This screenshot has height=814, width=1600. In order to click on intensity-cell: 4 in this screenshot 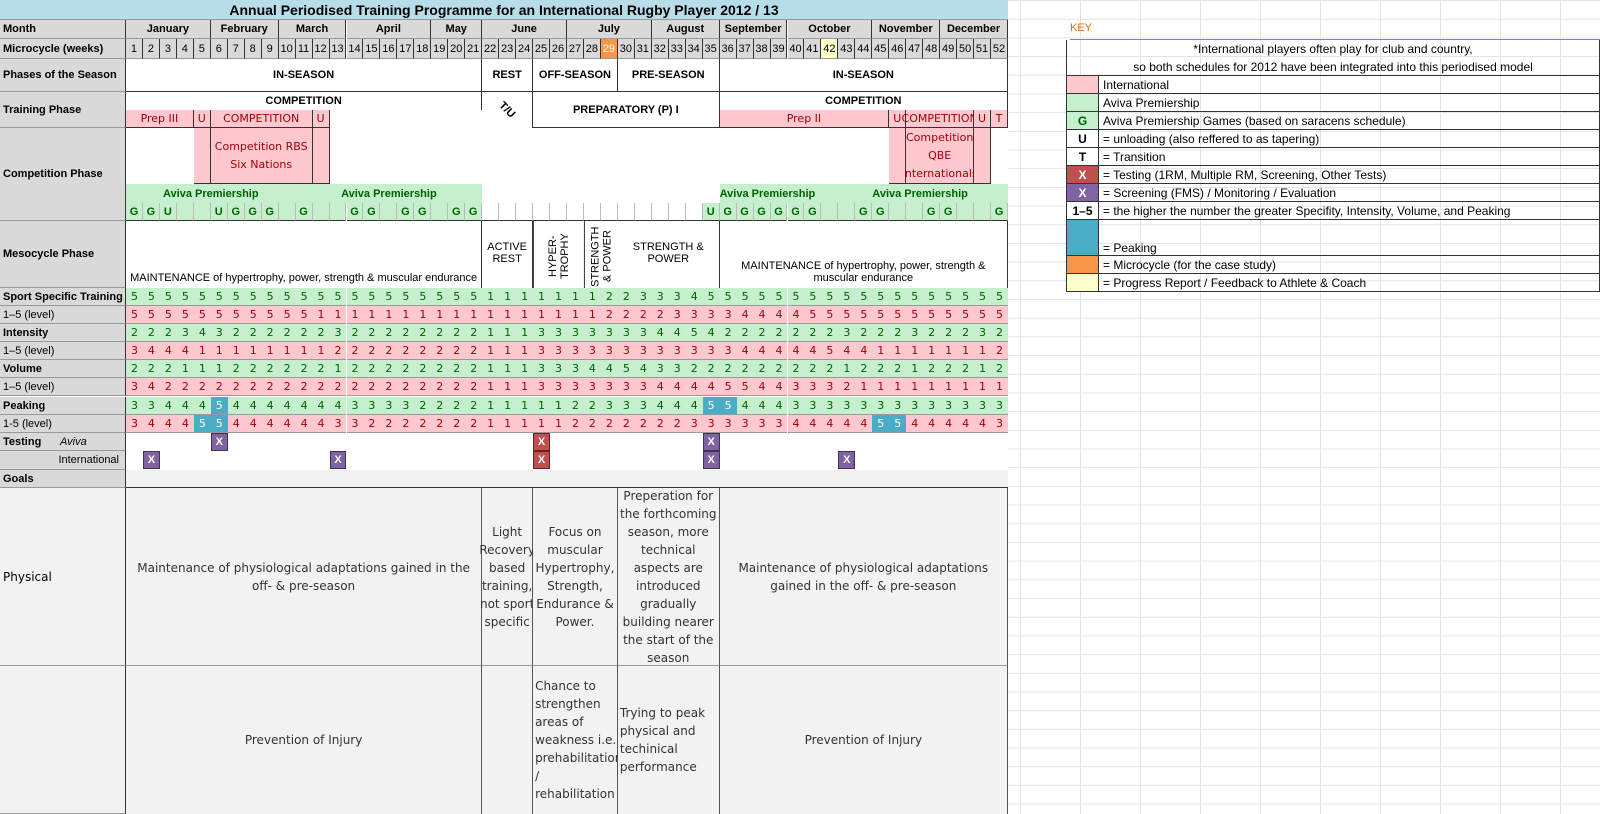, I will do `click(711, 333)`.